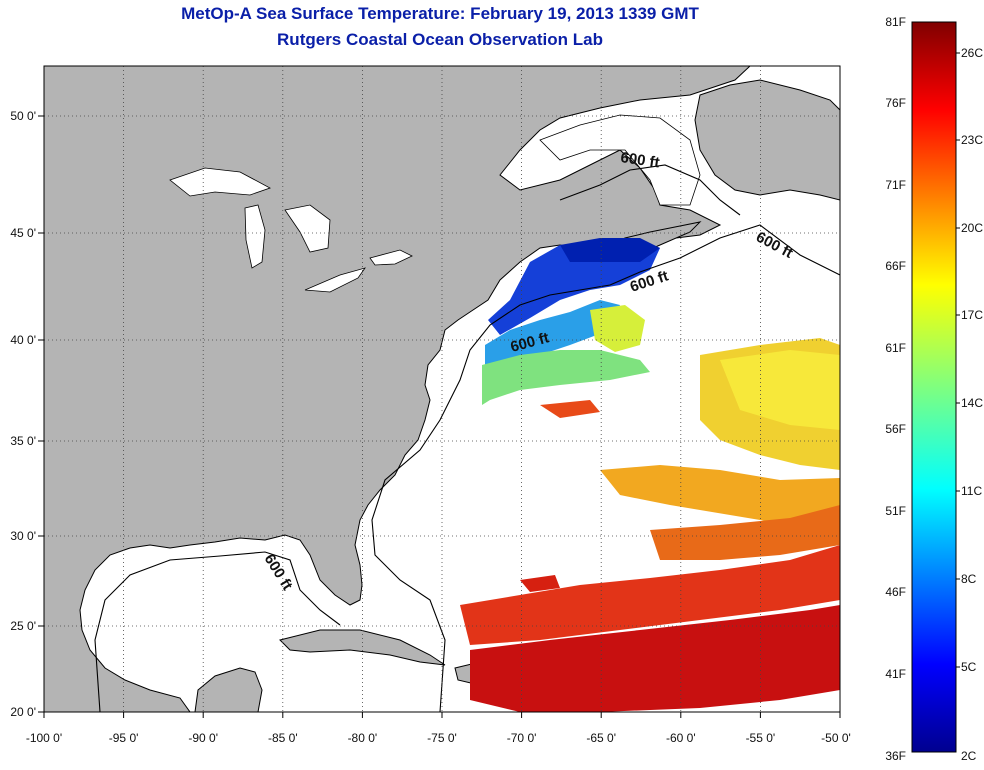  What do you see at coordinates (895, 348) in the screenshot?
I see `colorbar-f-label: 61F` at bounding box center [895, 348].